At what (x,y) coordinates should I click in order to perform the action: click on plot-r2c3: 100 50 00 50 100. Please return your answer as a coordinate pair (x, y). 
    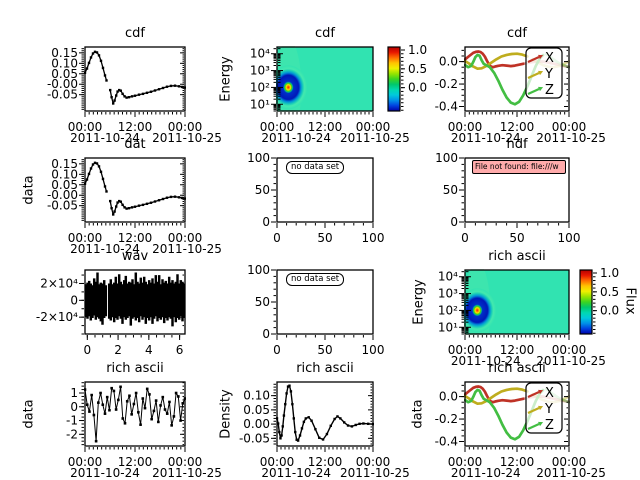
    Looking at the image, I should click on (507, 198).